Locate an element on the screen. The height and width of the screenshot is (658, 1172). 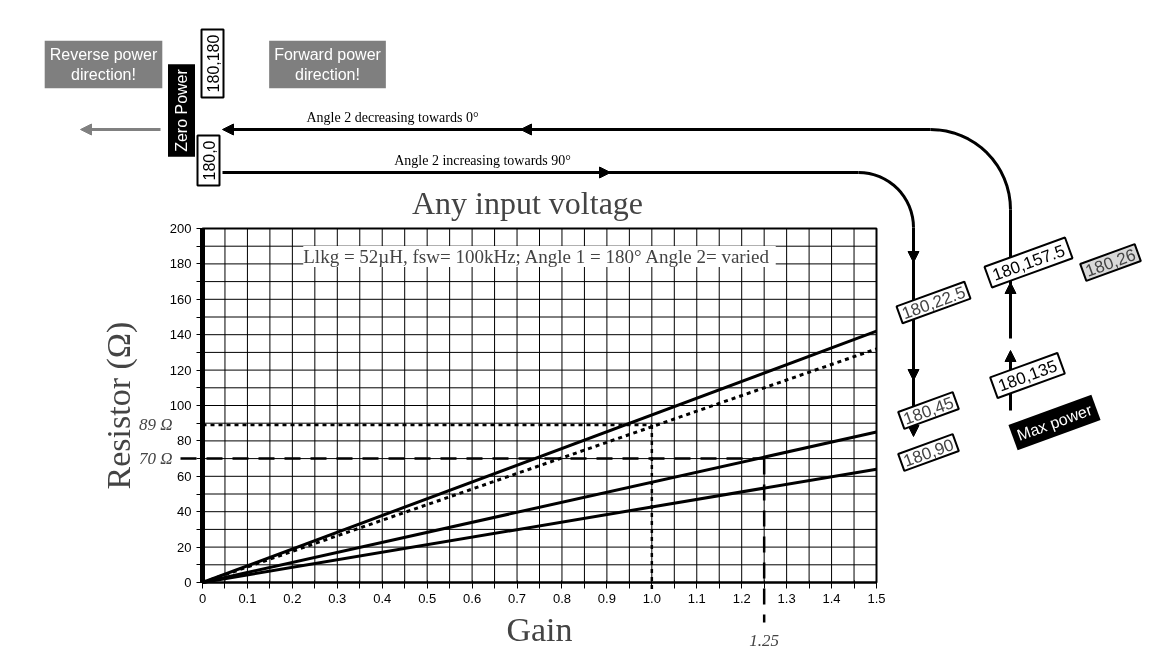
x-tick-label: 0.3 is located at coordinates (337, 598).